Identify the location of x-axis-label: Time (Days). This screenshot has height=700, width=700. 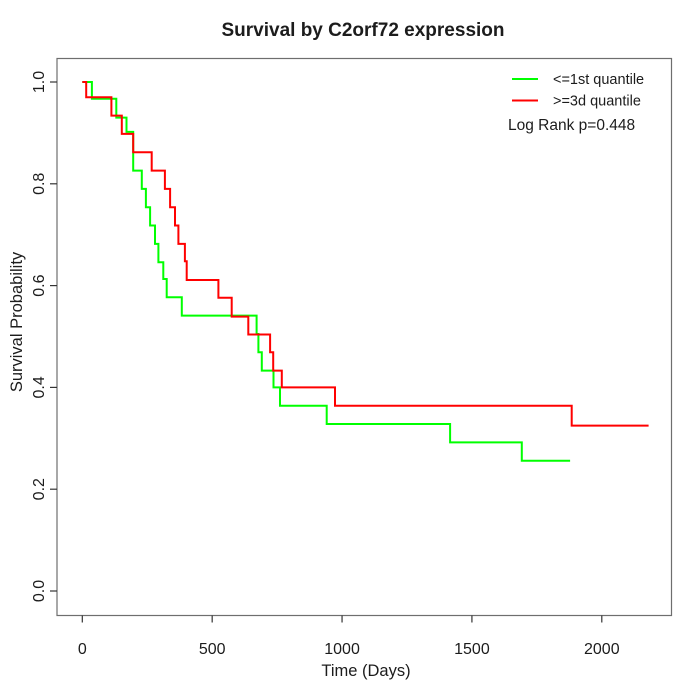
(365, 671).